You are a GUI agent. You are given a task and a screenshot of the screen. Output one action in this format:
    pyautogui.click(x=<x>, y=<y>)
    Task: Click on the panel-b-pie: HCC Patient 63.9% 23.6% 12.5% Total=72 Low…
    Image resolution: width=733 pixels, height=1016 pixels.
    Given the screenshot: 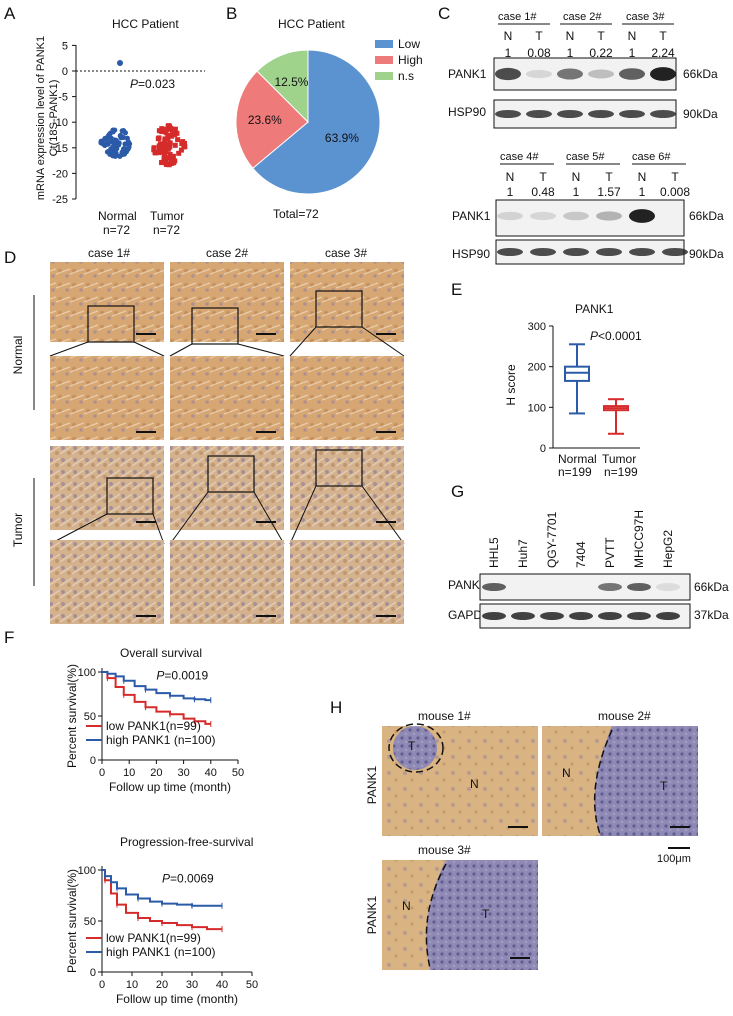 What is the action you would take?
    pyautogui.click(x=329, y=119)
    